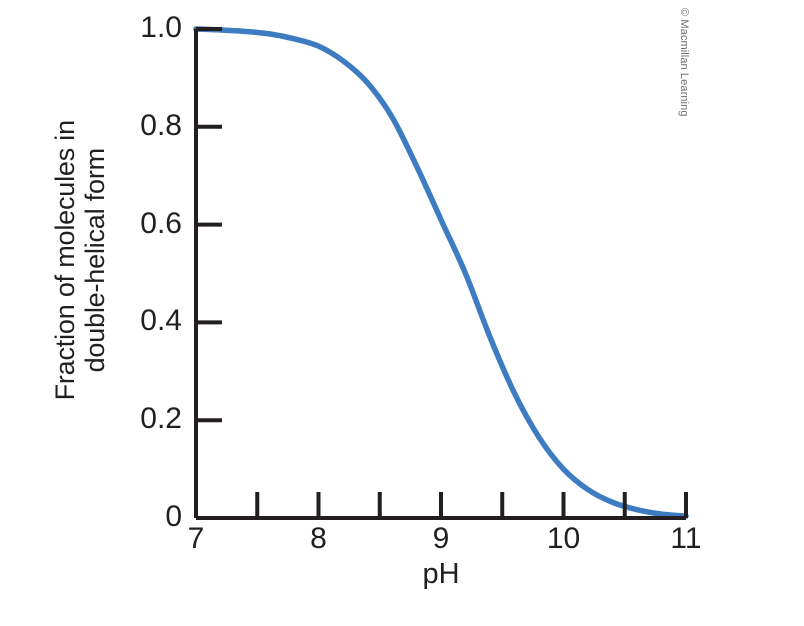 The width and height of the screenshot is (804, 626). Describe the element at coordinates (161, 419) in the screenshot. I see `y-tick-label-0-2: 0.2` at that location.